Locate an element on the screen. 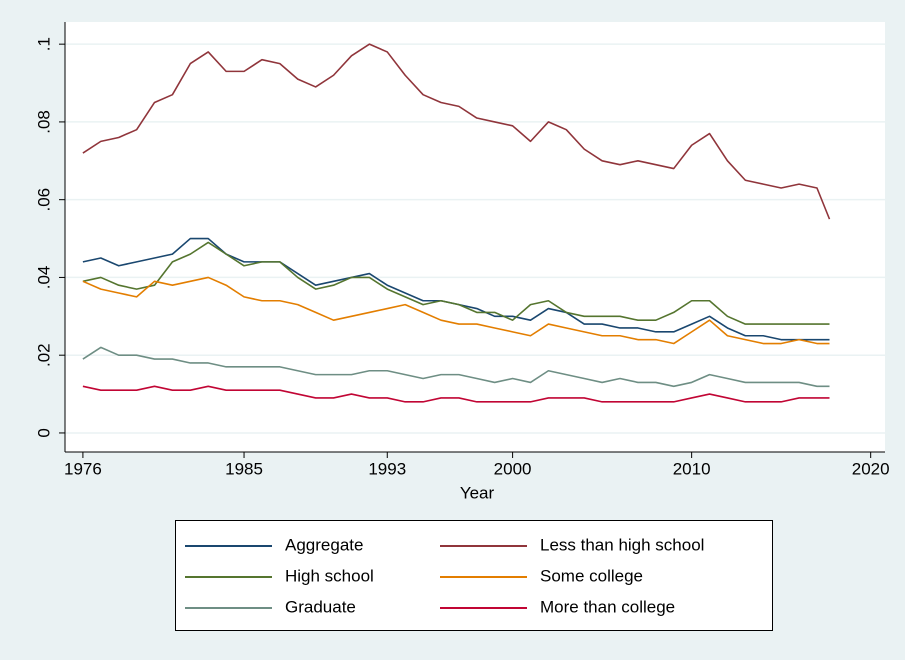 The height and width of the screenshot is (660, 905). x-axis-title: Year is located at coordinates (477, 492).